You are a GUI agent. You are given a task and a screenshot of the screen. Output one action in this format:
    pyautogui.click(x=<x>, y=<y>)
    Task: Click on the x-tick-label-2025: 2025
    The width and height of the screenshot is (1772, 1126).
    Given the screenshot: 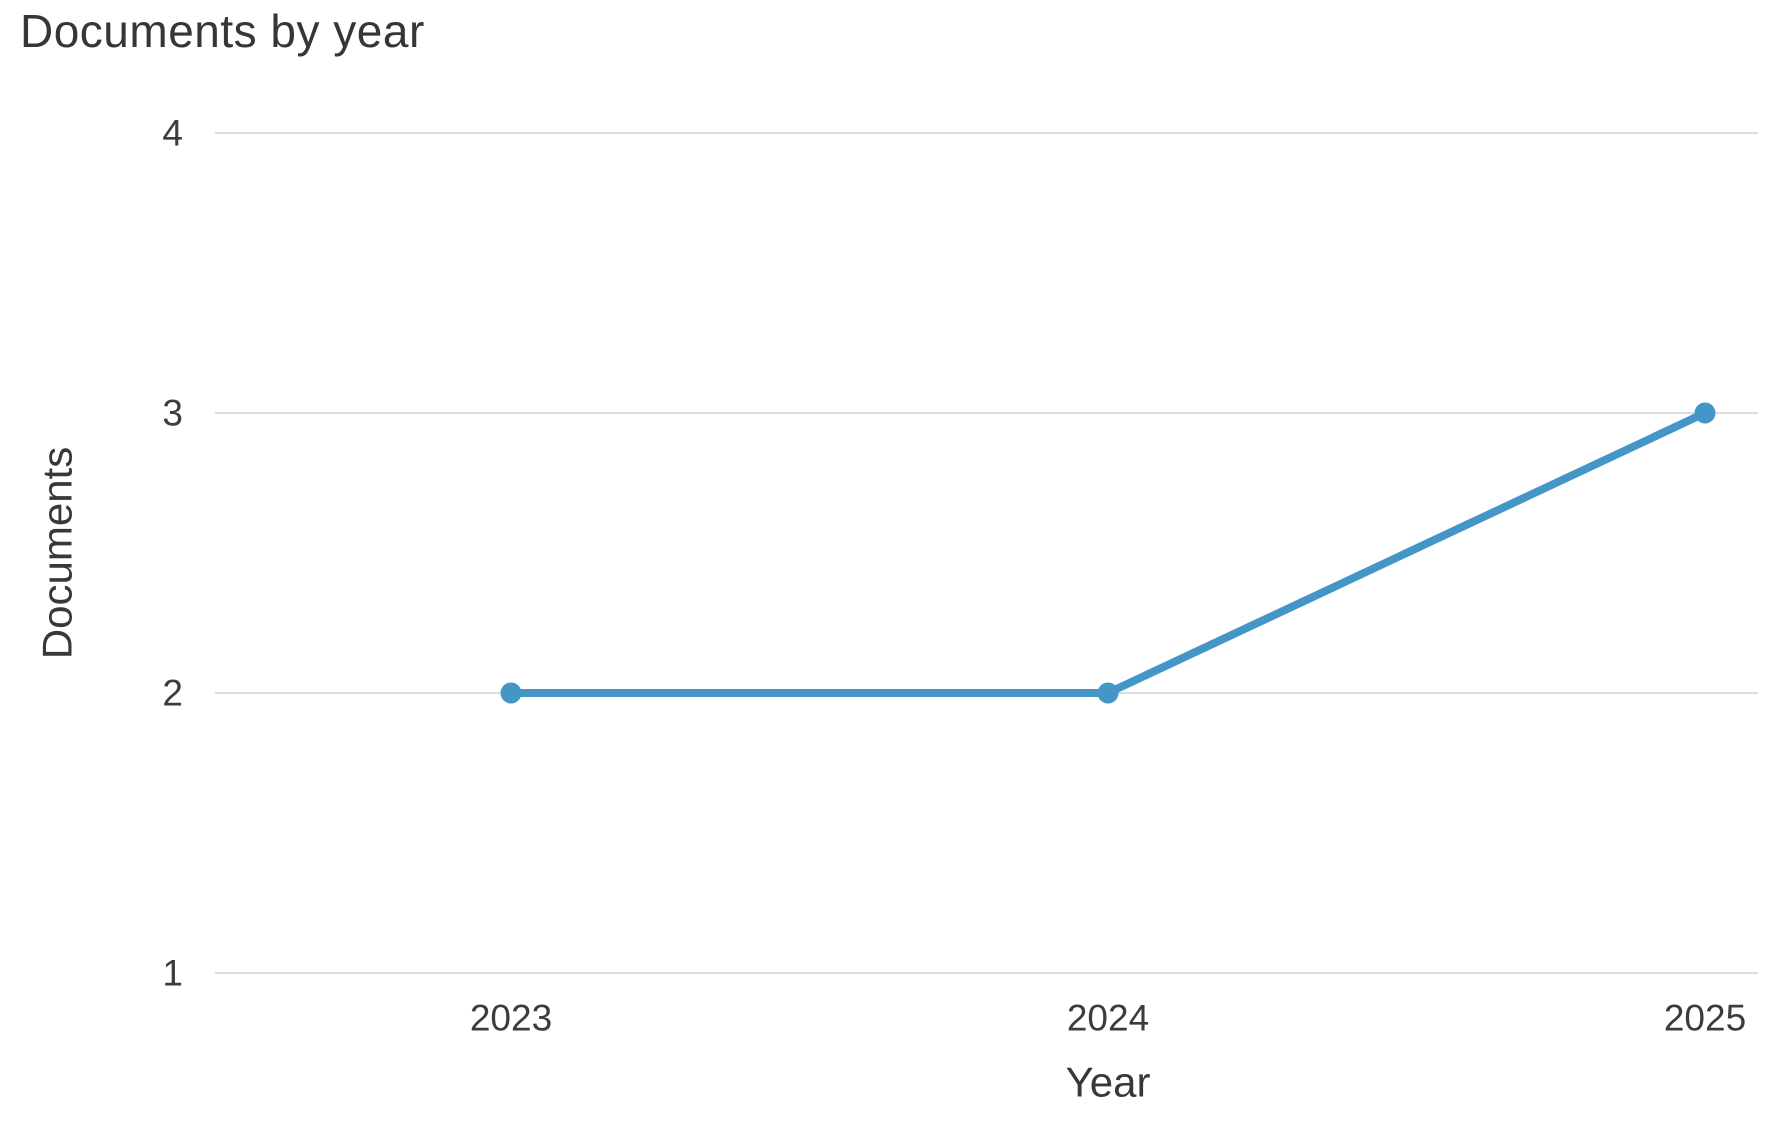 What is the action you would take?
    pyautogui.click(x=1705, y=1018)
    